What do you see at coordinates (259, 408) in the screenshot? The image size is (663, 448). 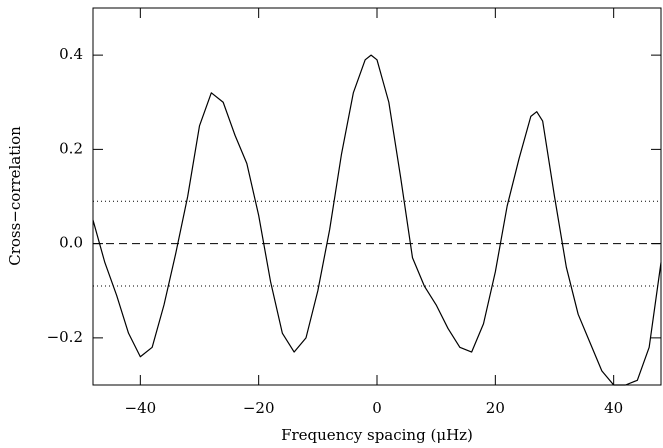 I see `x-tick-label: −20` at bounding box center [259, 408].